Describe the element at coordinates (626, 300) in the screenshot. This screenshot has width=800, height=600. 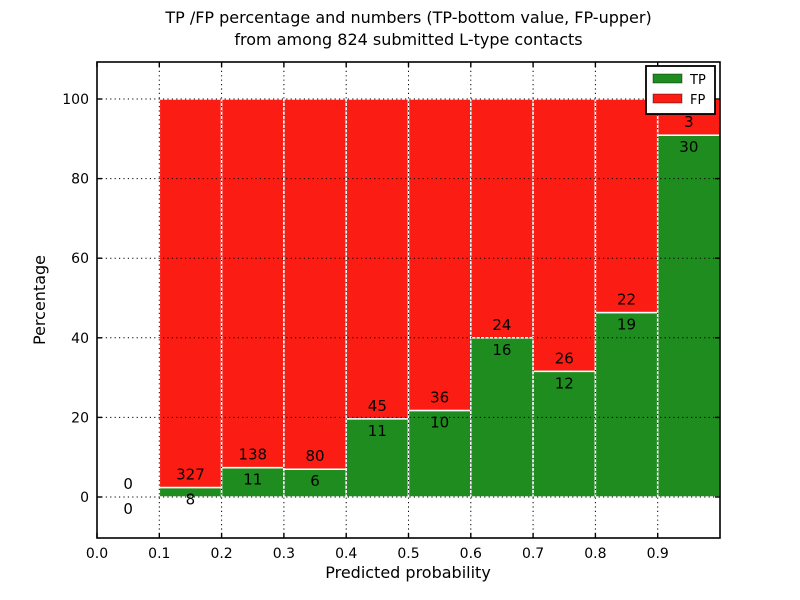
I see `fp-count-label: 22` at that location.